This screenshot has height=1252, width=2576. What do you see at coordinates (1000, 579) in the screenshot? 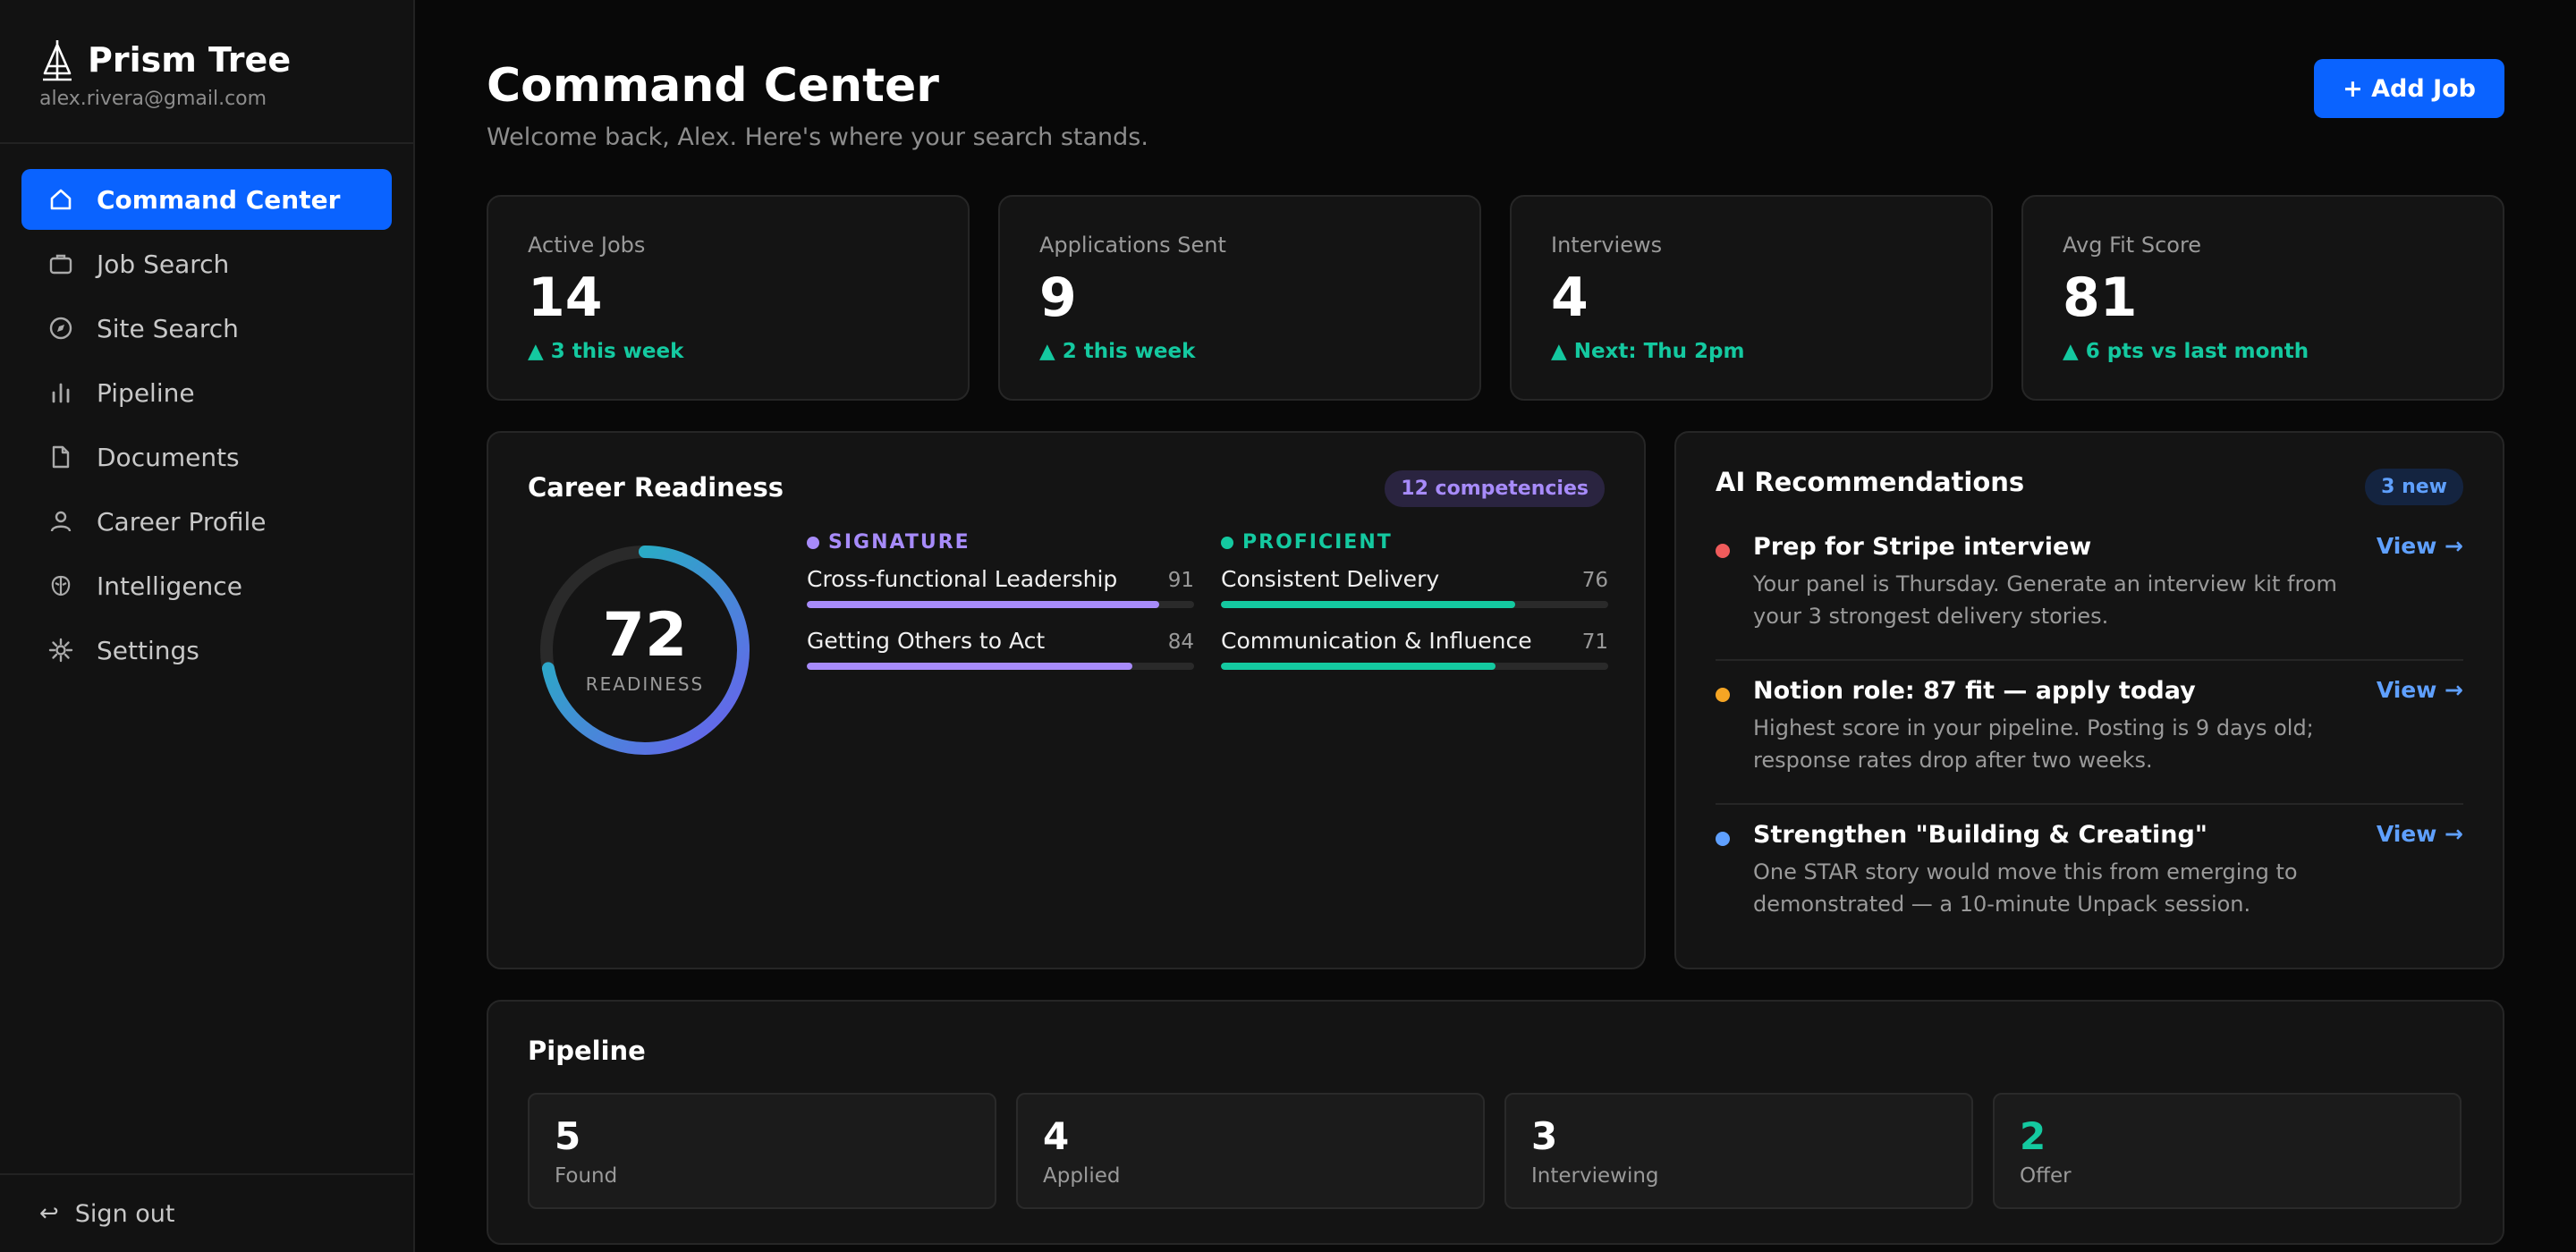
I see `competency-row: Cross-functional Leadership 91` at bounding box center [1000, 579].